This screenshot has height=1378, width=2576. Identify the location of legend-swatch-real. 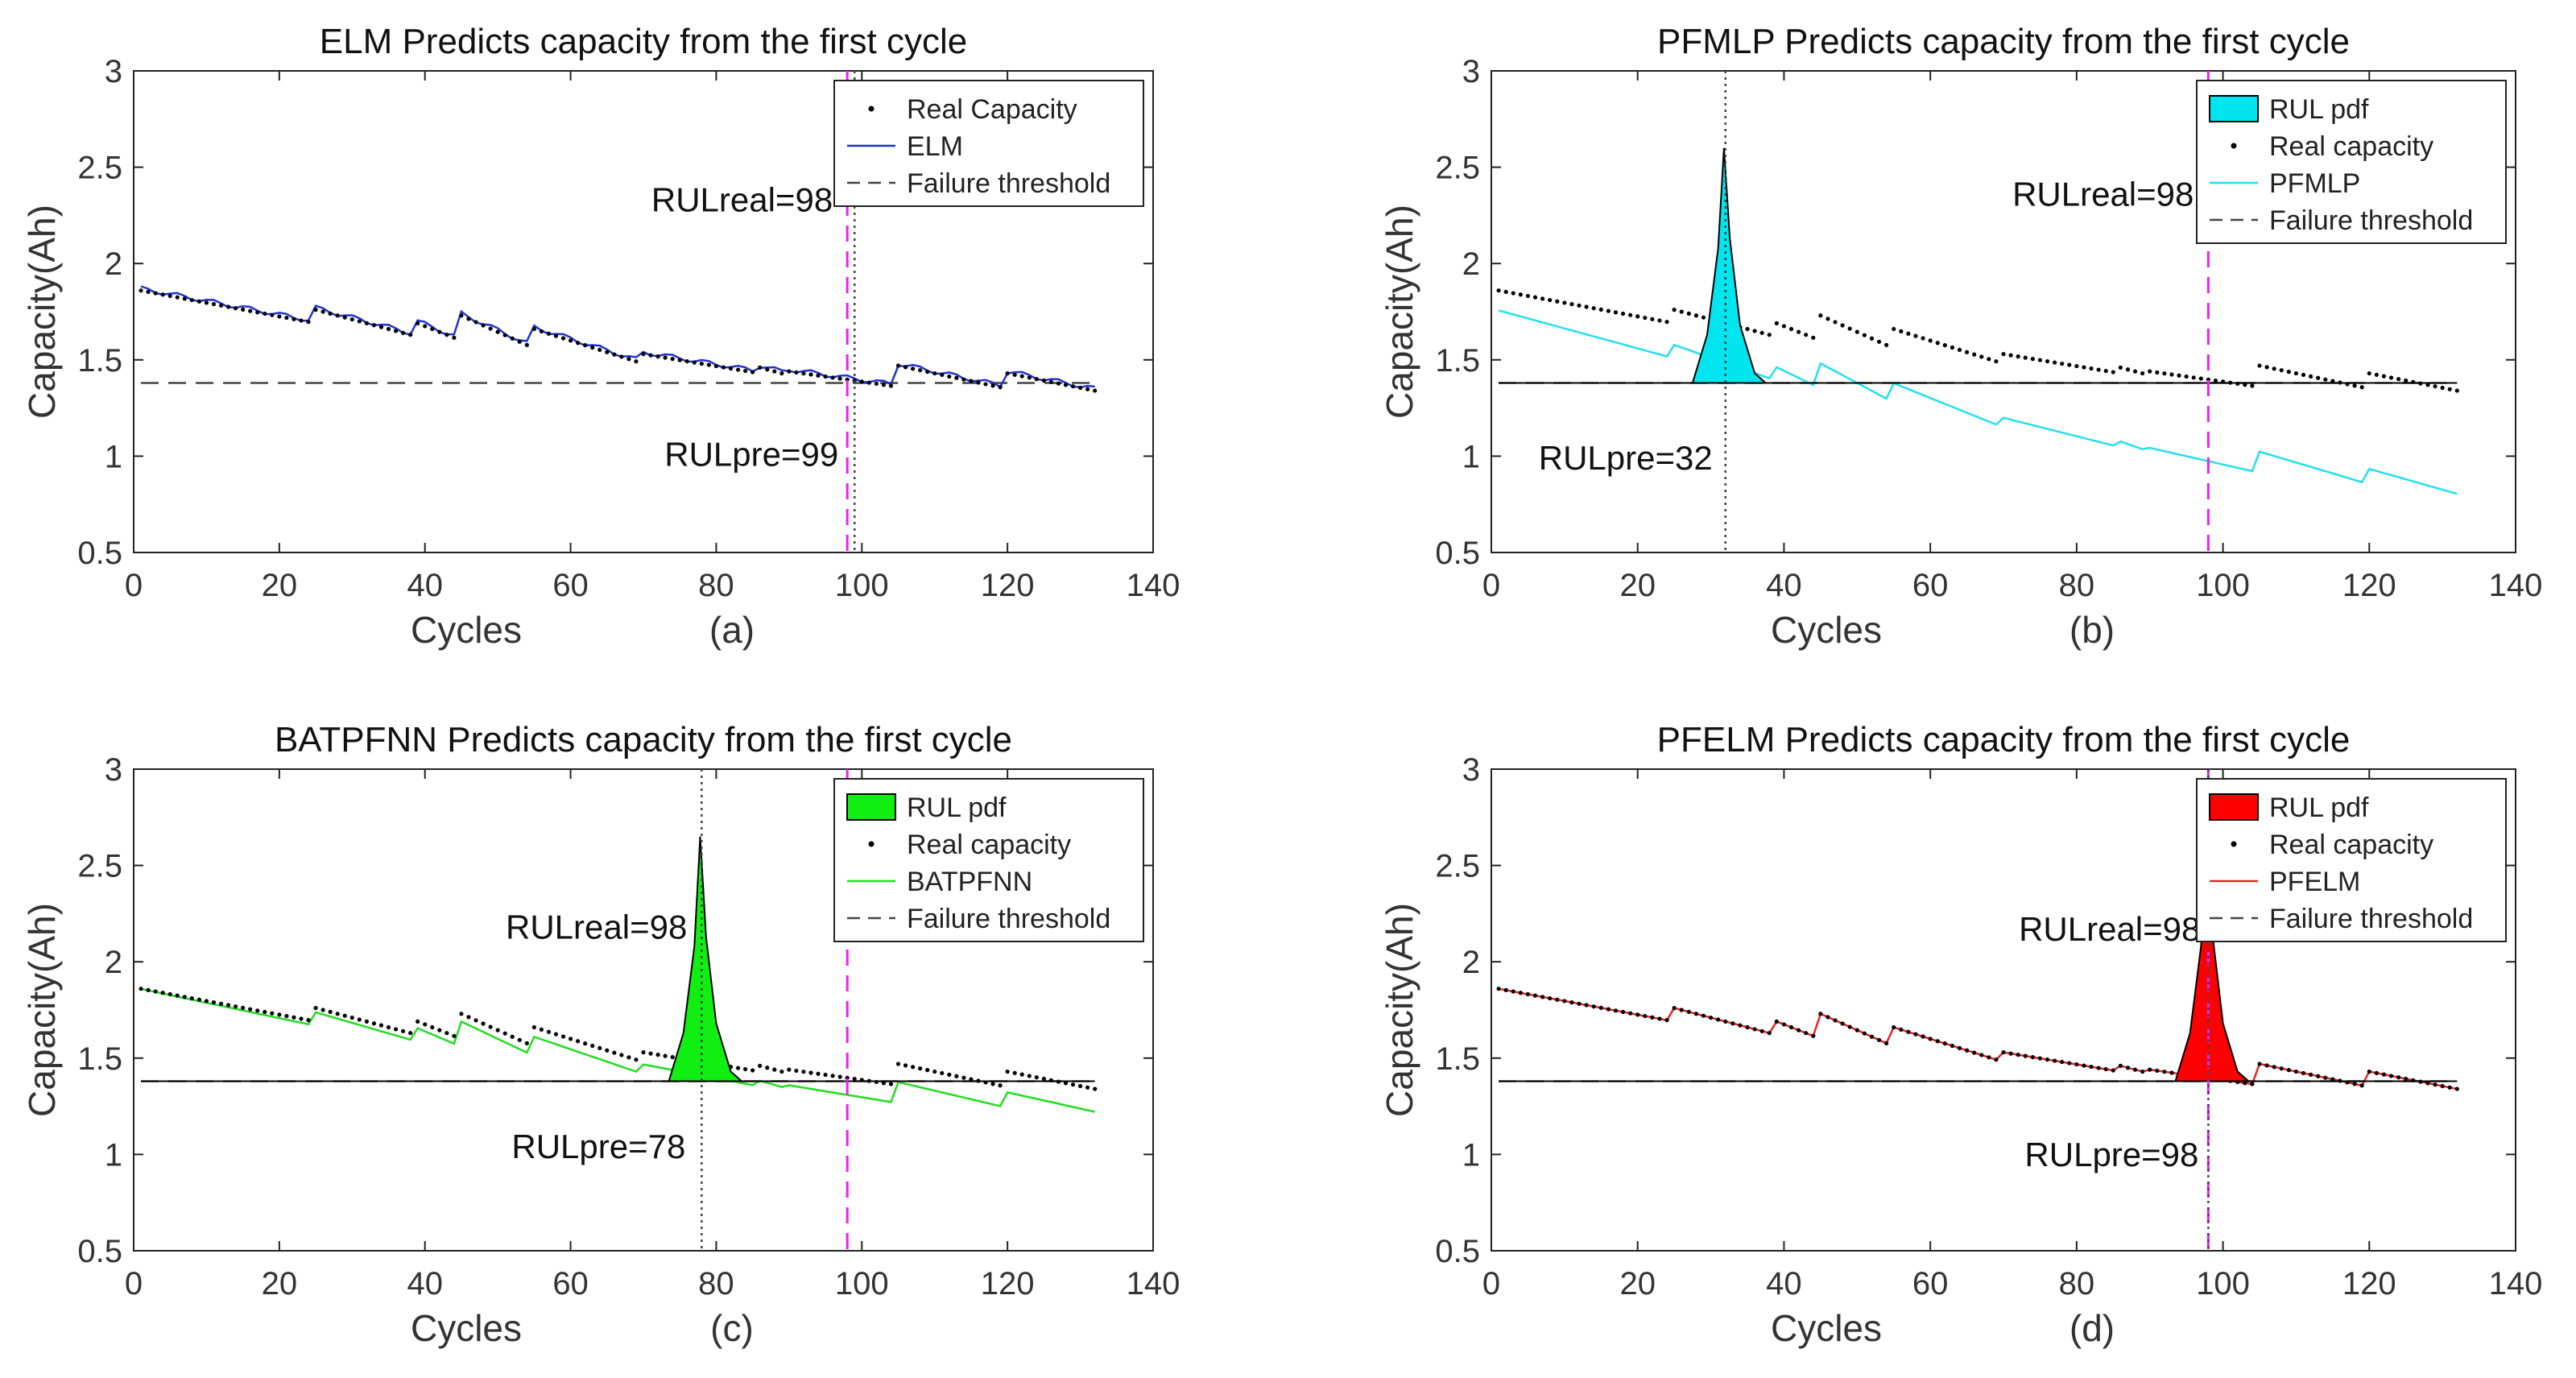
(2234, 844).